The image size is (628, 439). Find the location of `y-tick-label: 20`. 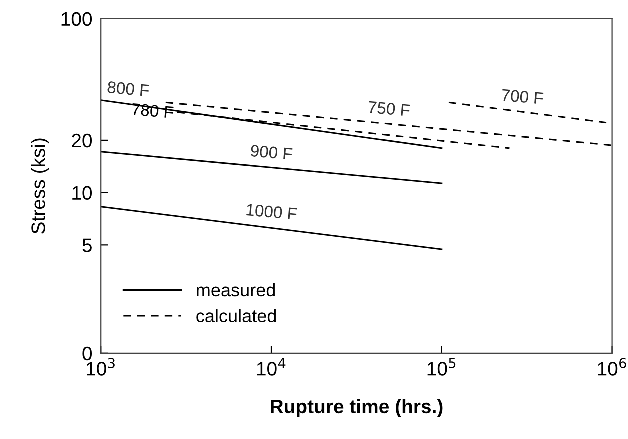

y-tick-label: 20 is located at coordinates (82, 141).